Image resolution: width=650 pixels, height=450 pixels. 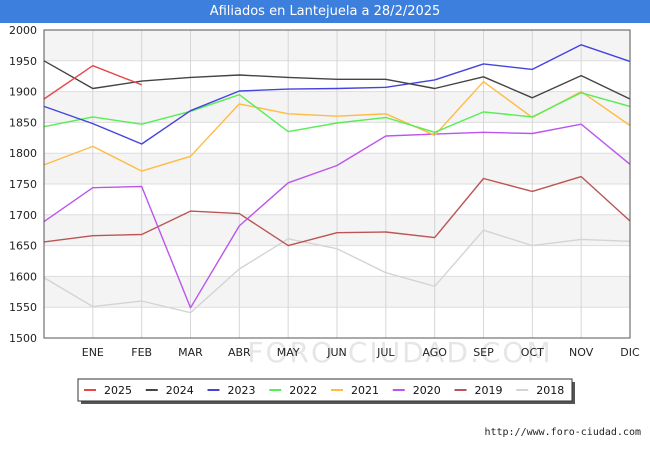 I want to click on x-tick-label: MAR, so click(x=190, y=352).